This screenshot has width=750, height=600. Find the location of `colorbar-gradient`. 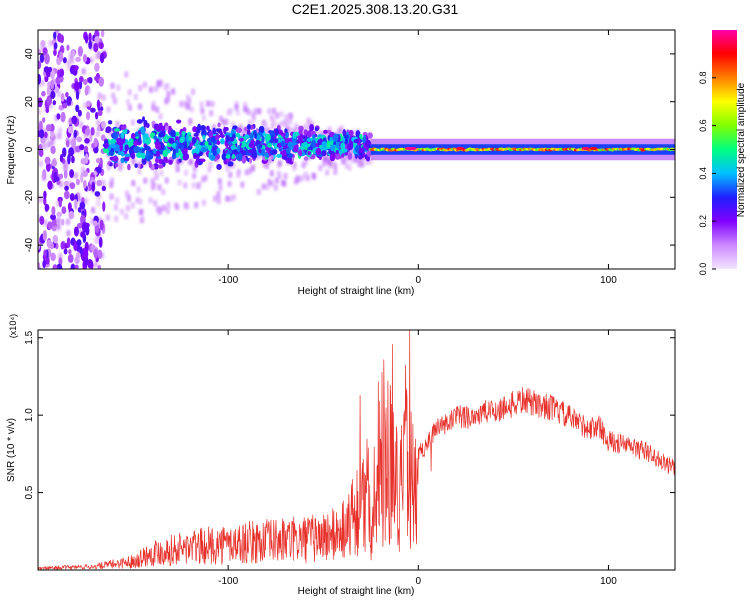

colorbar-gradient is located at coordinates (724, 149).